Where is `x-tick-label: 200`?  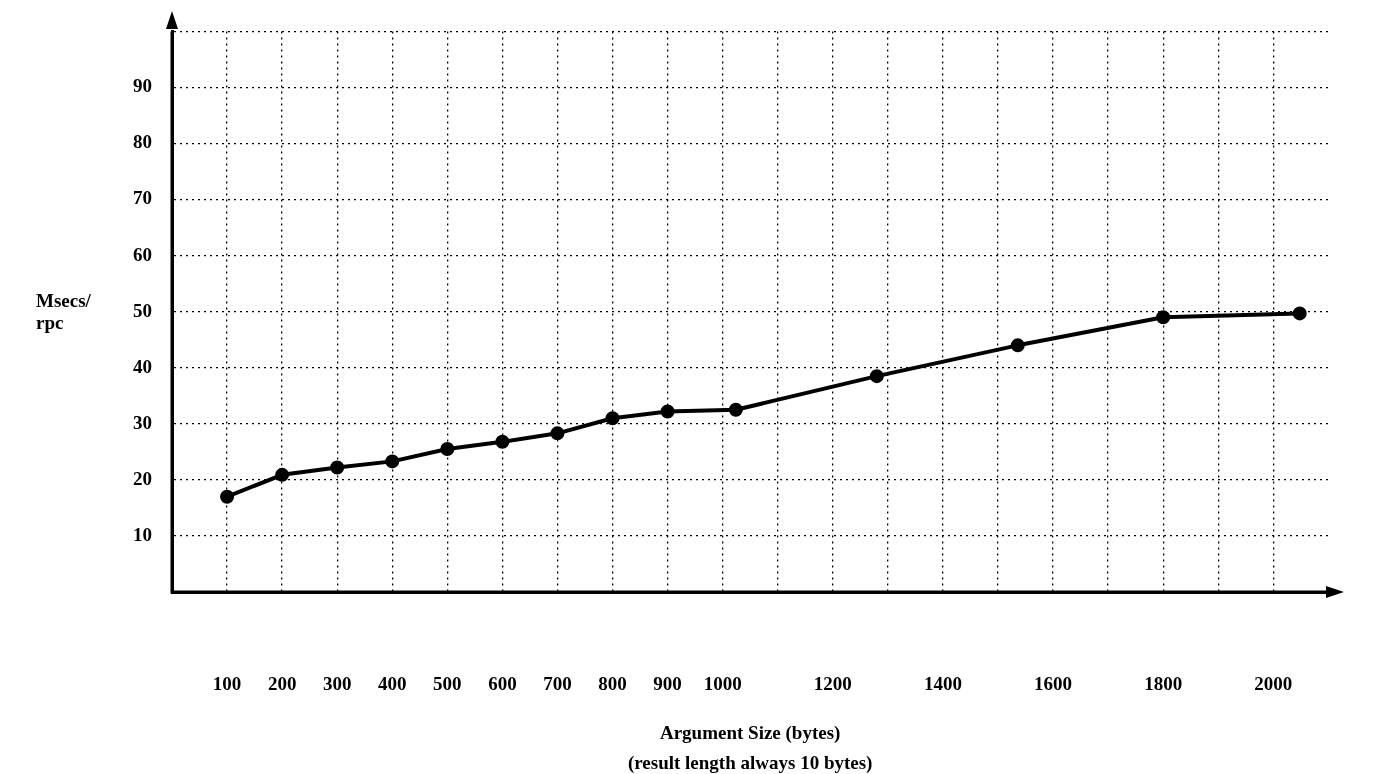
x-tick-label: 200 is located at coordinates (282, 684).